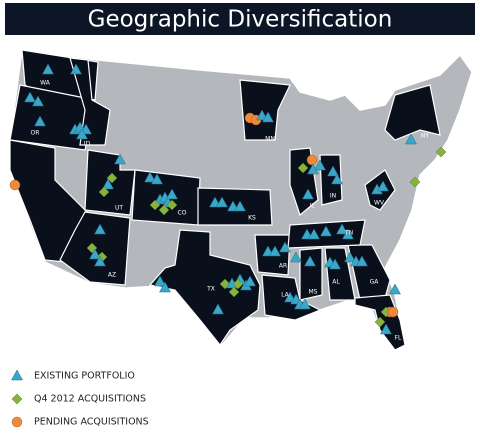 The width and height of the screenshot is (480, 439). What do you see at coordinates (252, 218) in the screenshot?
I see `state-label: KS` at bounding box center [252, 218].